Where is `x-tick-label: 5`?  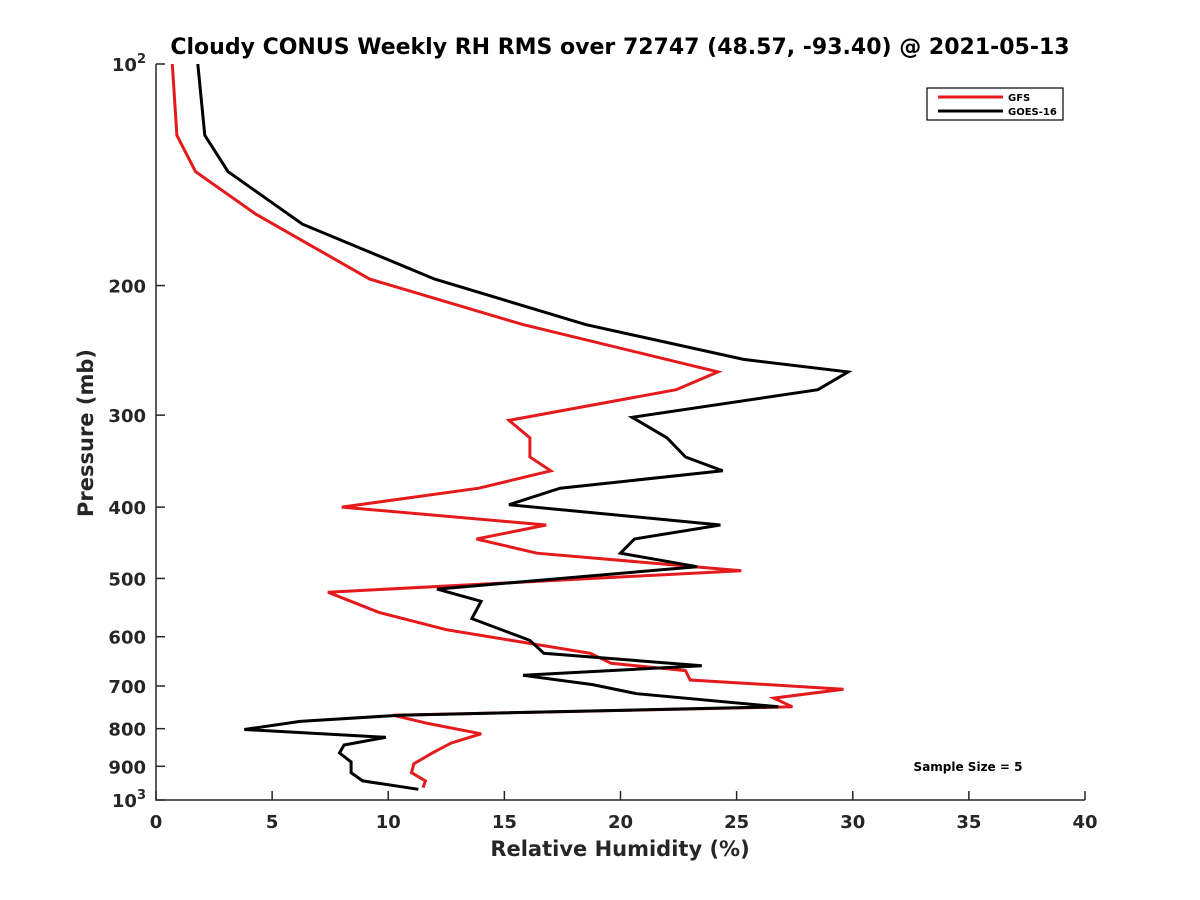 x-tick-label: 5 is located at coordinates (272, 822).